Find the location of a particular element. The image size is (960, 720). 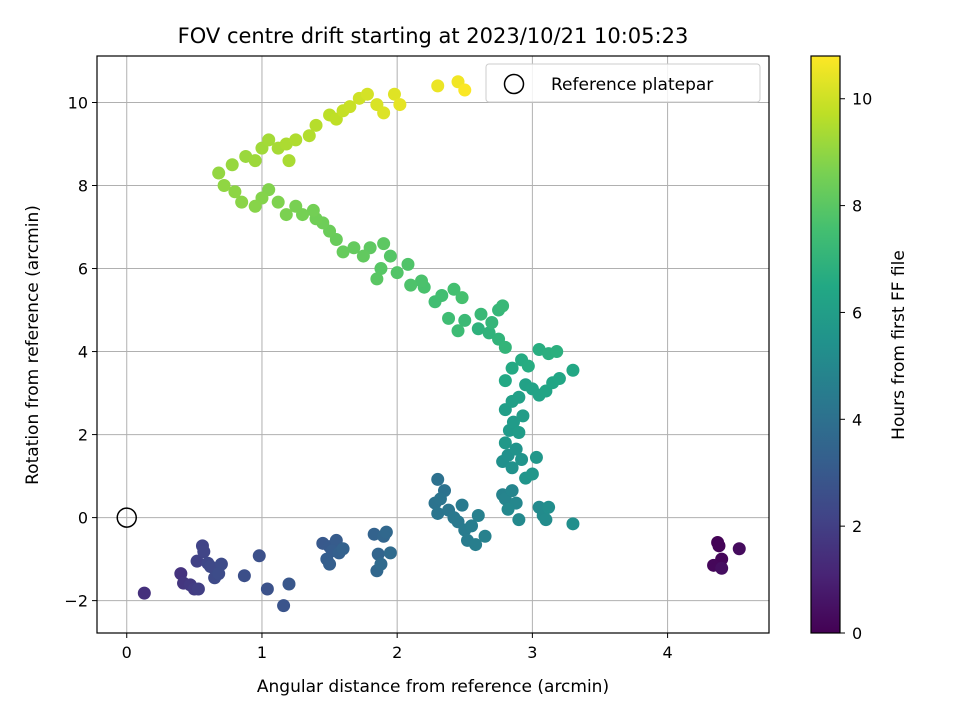

y-tick-label: 8 is located at coordinates (83, 186).